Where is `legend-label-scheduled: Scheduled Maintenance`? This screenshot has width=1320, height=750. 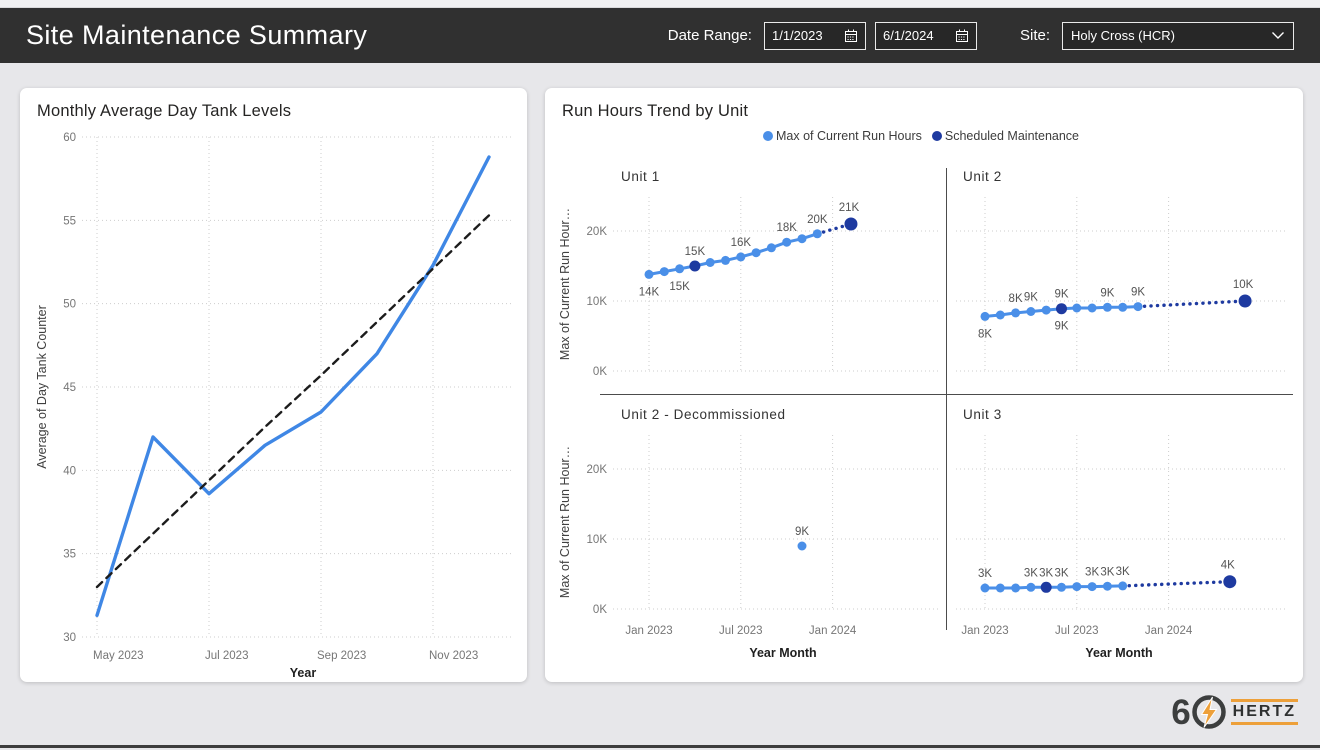 legend-label-scheduled: Scheduled Maintenance is located at coordinates (1011, 136).